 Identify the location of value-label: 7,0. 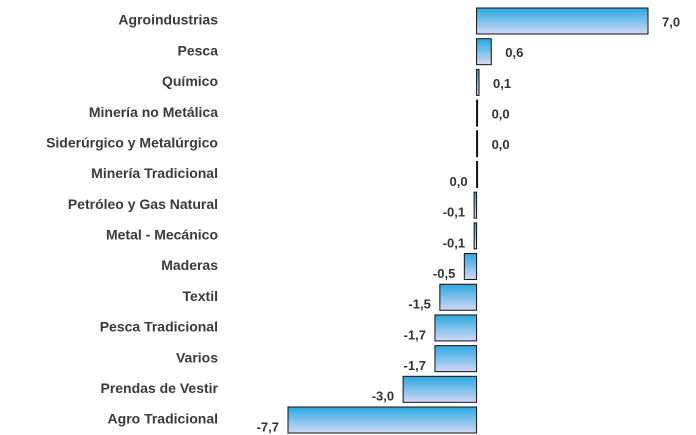
(671, 21).